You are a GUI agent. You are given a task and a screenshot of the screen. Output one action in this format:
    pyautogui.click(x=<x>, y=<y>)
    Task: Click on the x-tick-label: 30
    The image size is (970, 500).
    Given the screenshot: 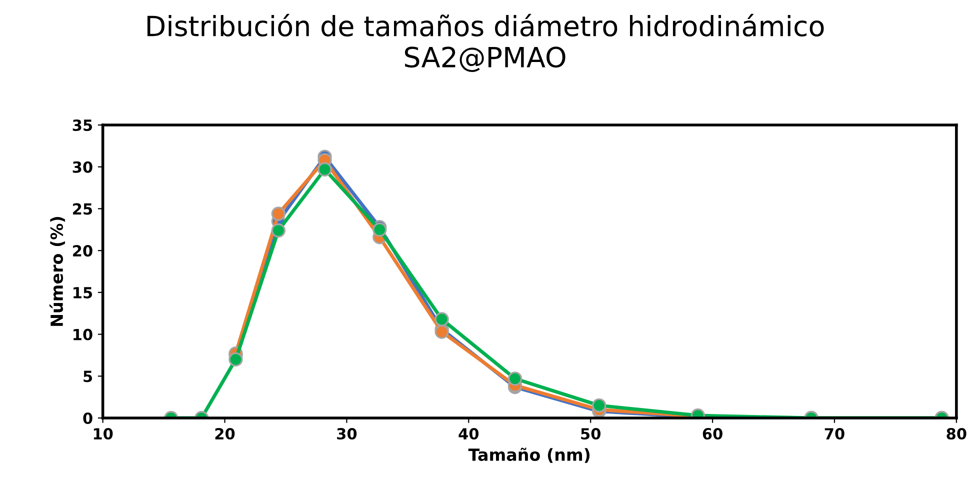 What is the action you would take?
    pyautogui.click(x=347, y=434)
    